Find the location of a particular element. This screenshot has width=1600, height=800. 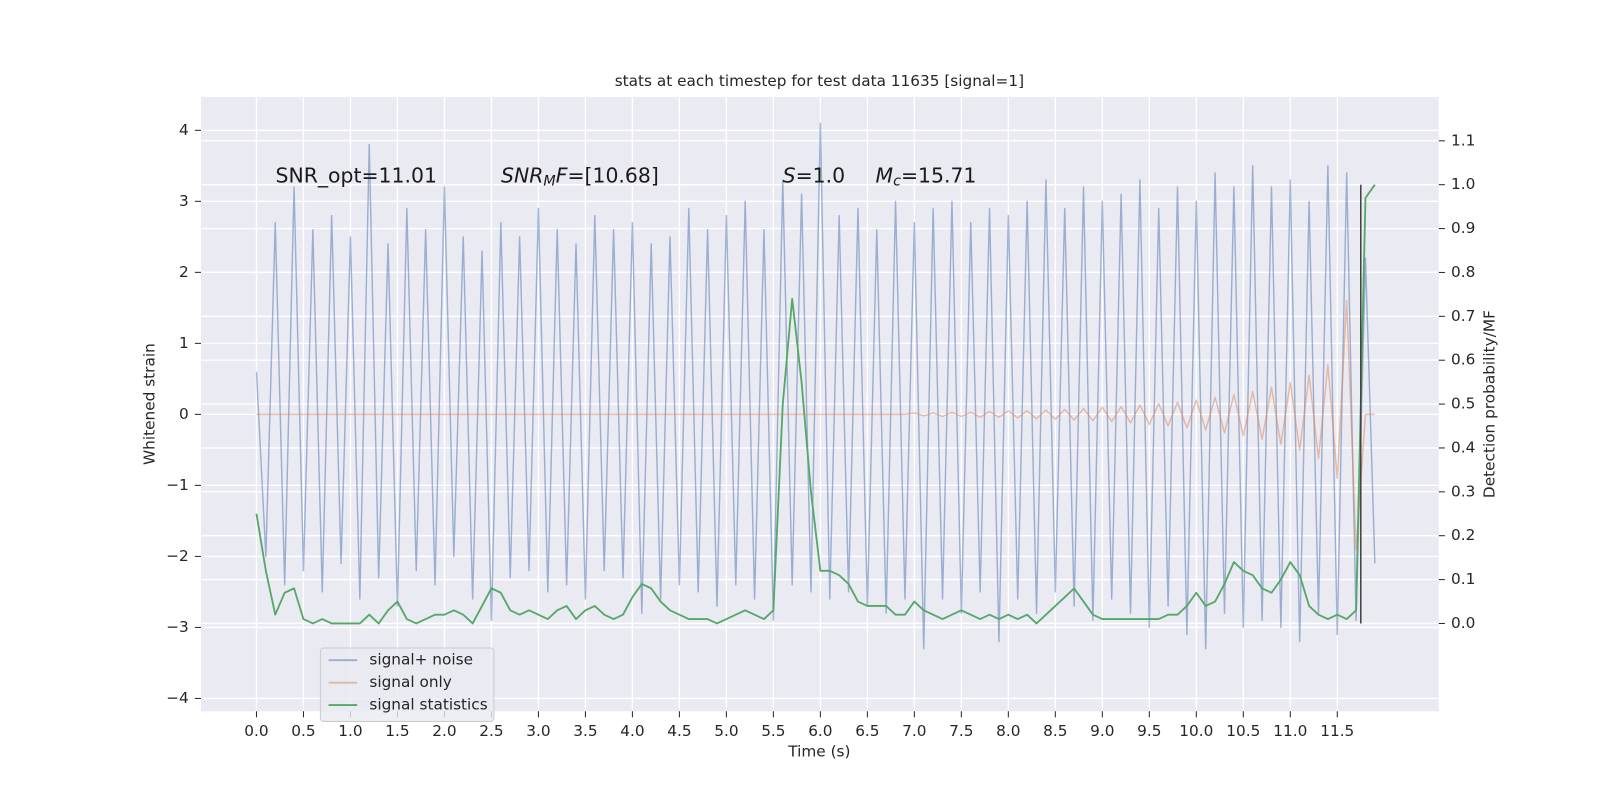

annotation: S=1.0 is located at coordinates (814, 176).